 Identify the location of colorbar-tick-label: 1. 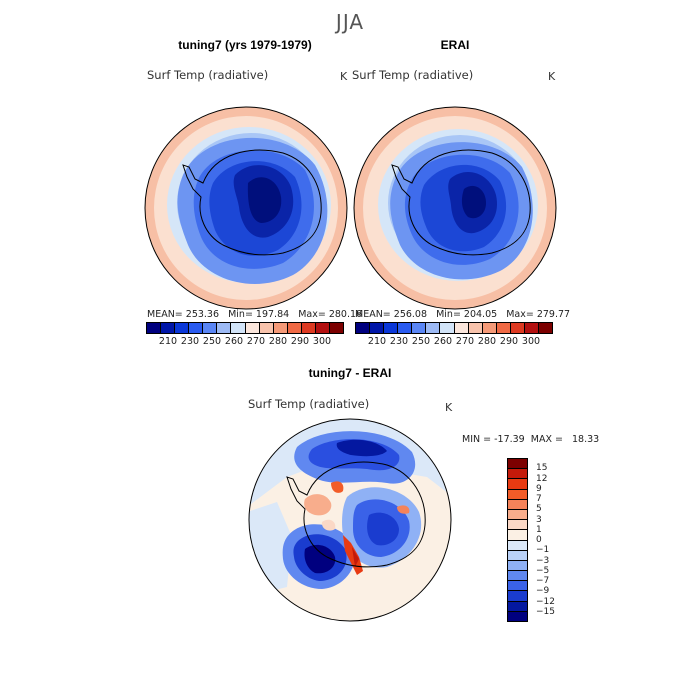
(539, 529).